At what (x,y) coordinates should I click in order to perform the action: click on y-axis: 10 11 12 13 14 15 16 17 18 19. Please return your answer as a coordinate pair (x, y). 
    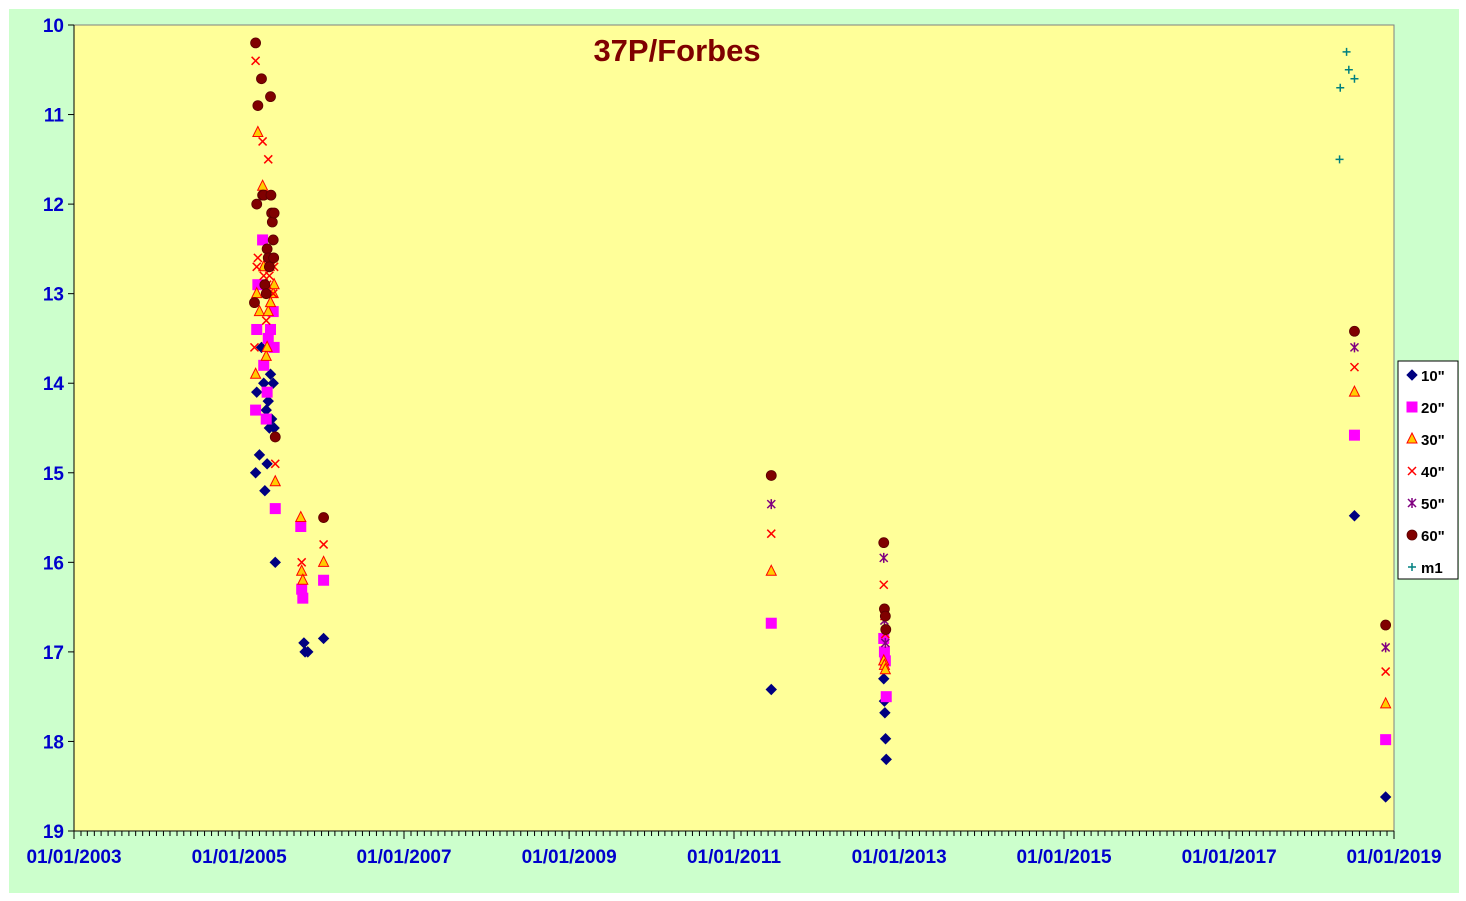
    Looking at the image, I should click on (59, 429).